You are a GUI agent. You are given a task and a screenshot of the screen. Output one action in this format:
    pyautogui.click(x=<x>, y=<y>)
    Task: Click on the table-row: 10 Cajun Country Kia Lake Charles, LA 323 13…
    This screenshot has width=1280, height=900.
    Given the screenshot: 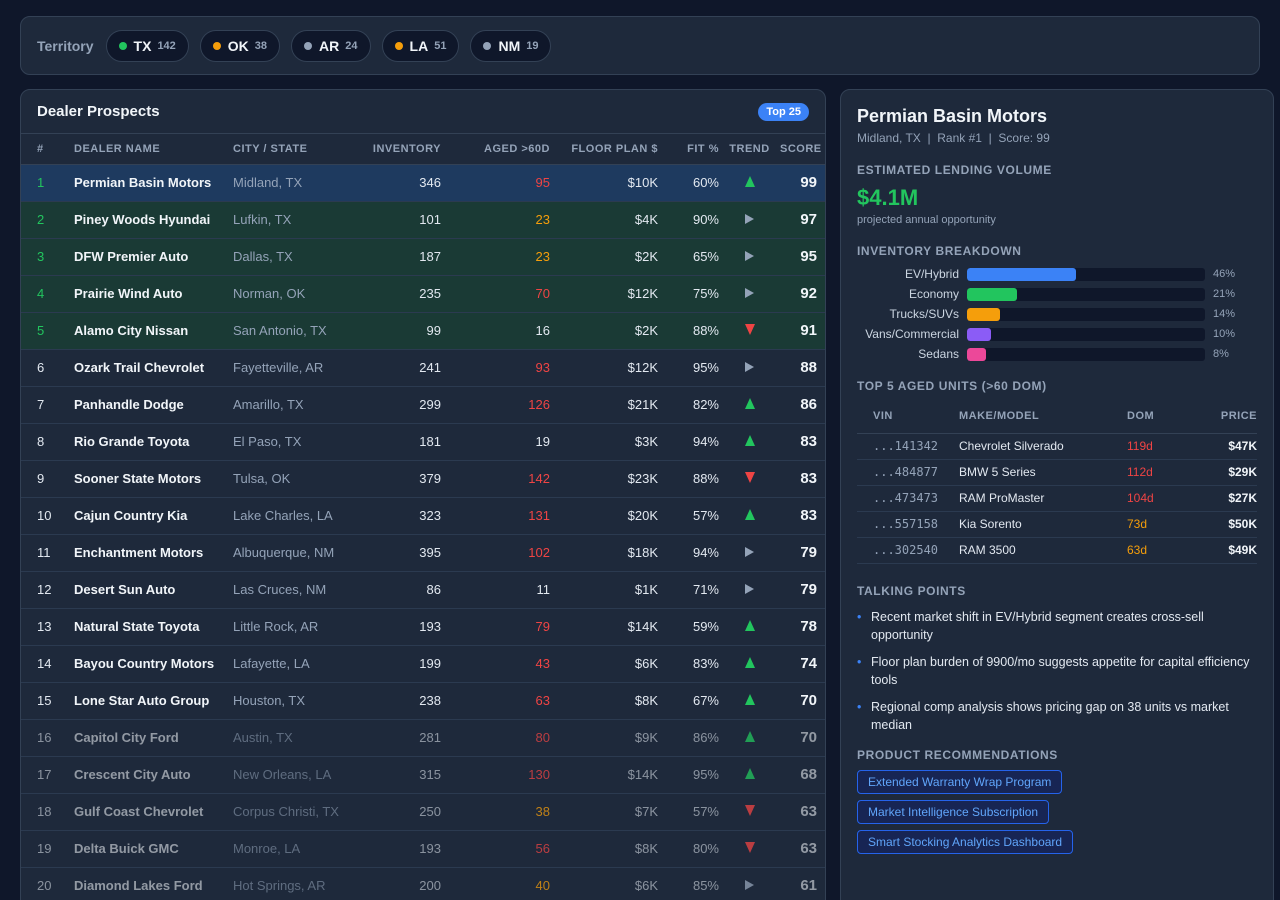 What is the action you would take?
    pyautogui.click(x=423, y=515)
    